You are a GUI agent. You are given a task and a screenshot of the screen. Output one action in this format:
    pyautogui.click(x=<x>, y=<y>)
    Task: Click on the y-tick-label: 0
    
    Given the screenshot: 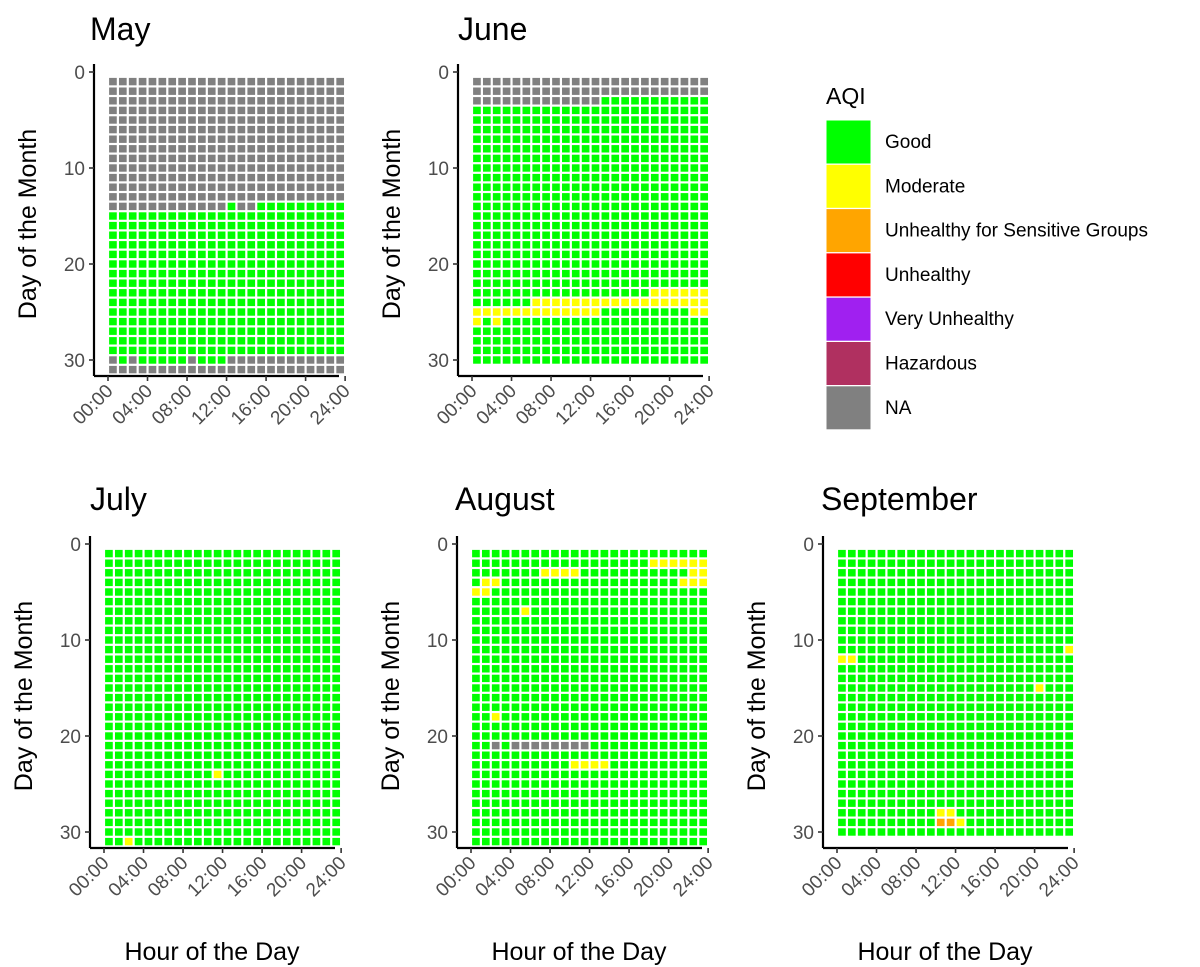 What is the action you would take?
    pyautogui.click(x=75, y=545)
    